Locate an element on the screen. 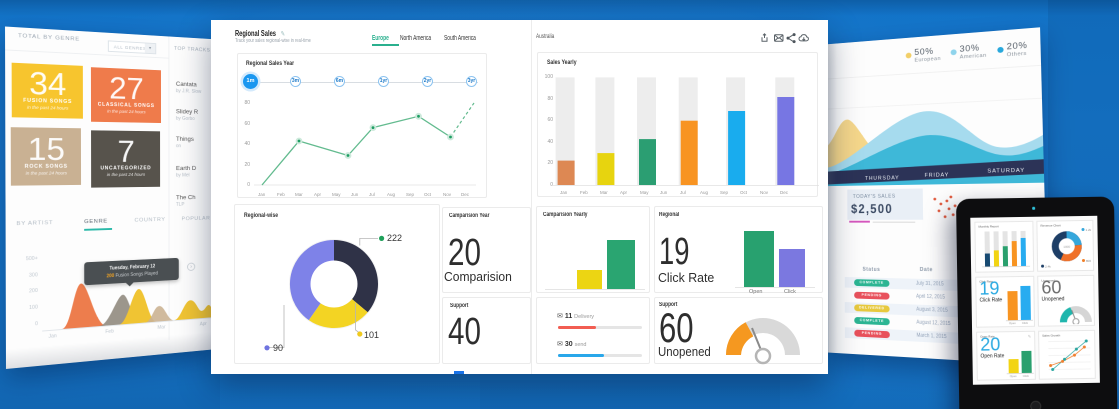 This screenshot has height=409, width=1119. svg-text: 1000 is located at coordinates (1066, 246).